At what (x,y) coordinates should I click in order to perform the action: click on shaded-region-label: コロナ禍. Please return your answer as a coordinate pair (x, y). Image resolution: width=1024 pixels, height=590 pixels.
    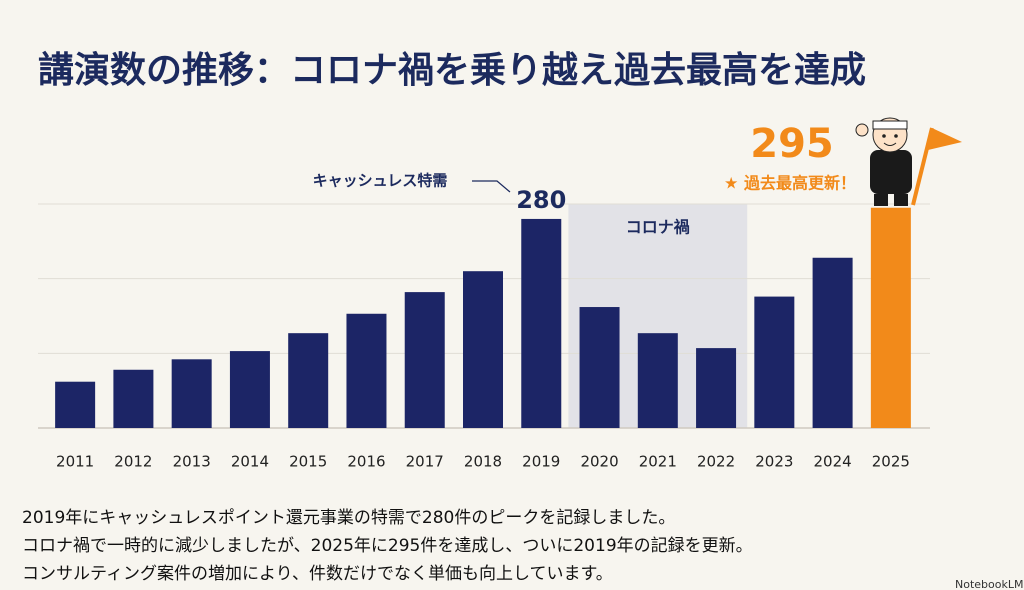
    Looking at the image, I should click on (658, 227).